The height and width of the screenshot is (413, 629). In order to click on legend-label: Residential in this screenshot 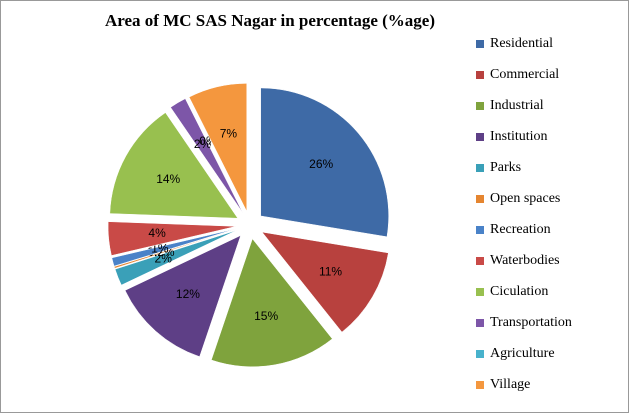, I will do `click(521, 43)`.